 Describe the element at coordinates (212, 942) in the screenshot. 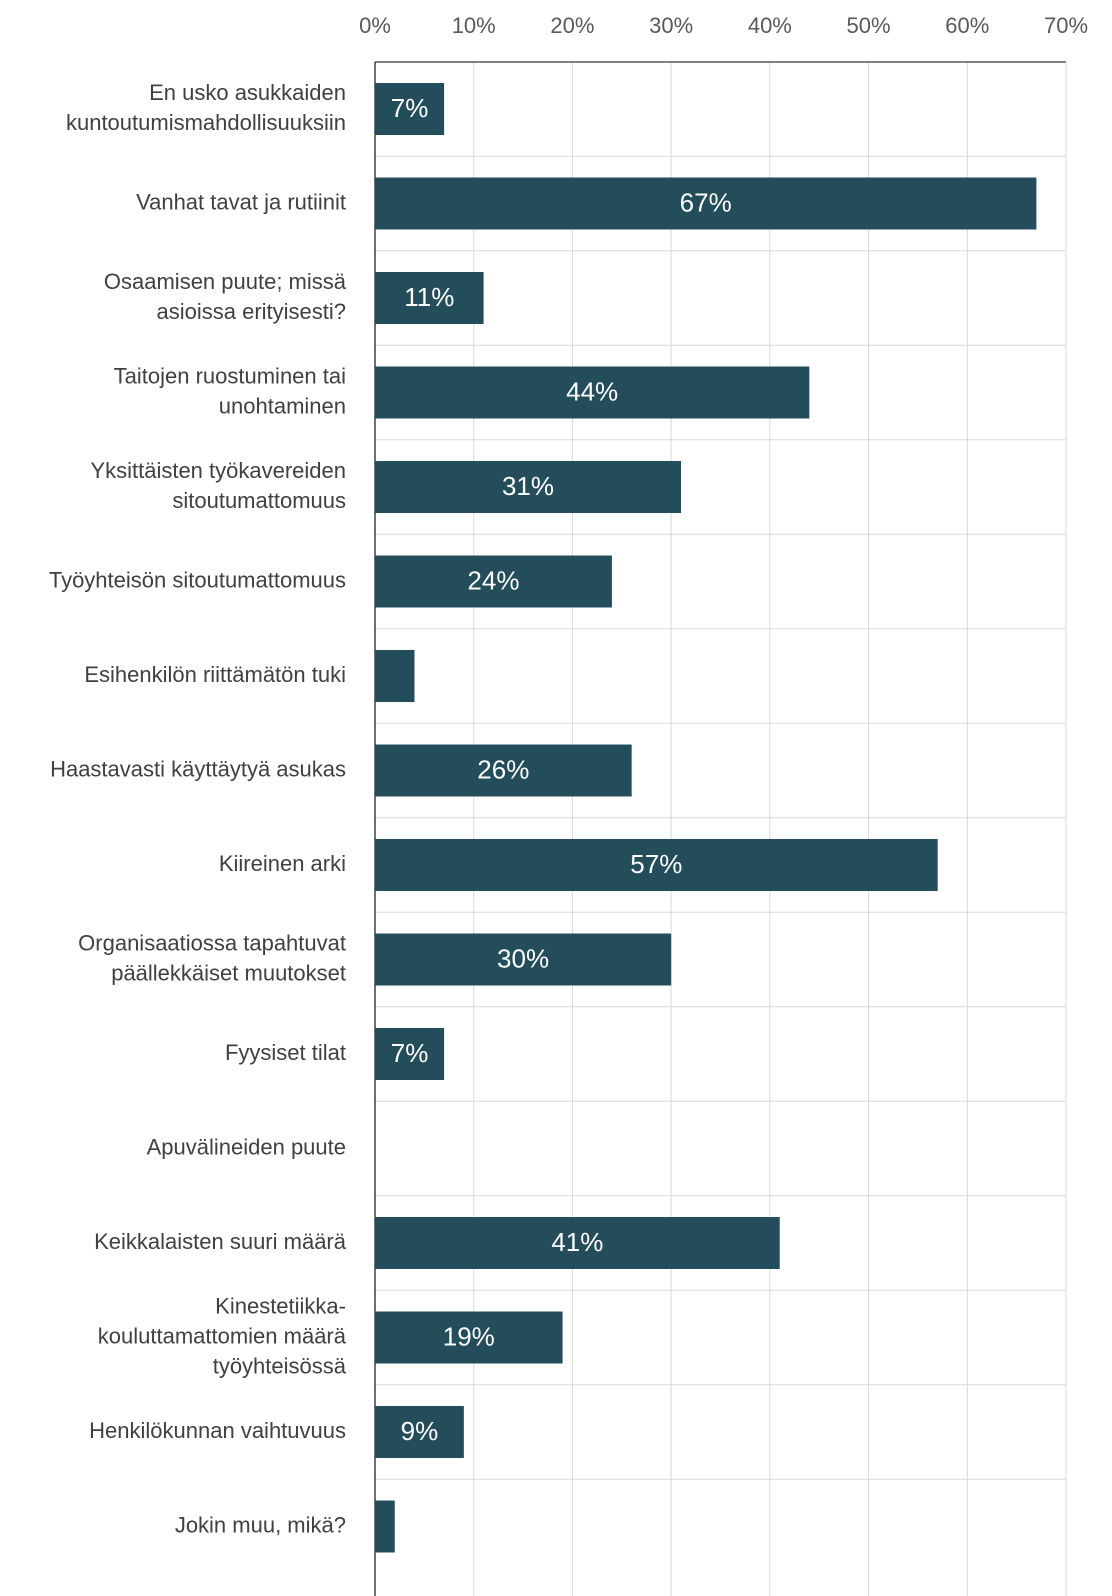

I see `category-label: Organisaatiossa tapahtuvat` at that location.